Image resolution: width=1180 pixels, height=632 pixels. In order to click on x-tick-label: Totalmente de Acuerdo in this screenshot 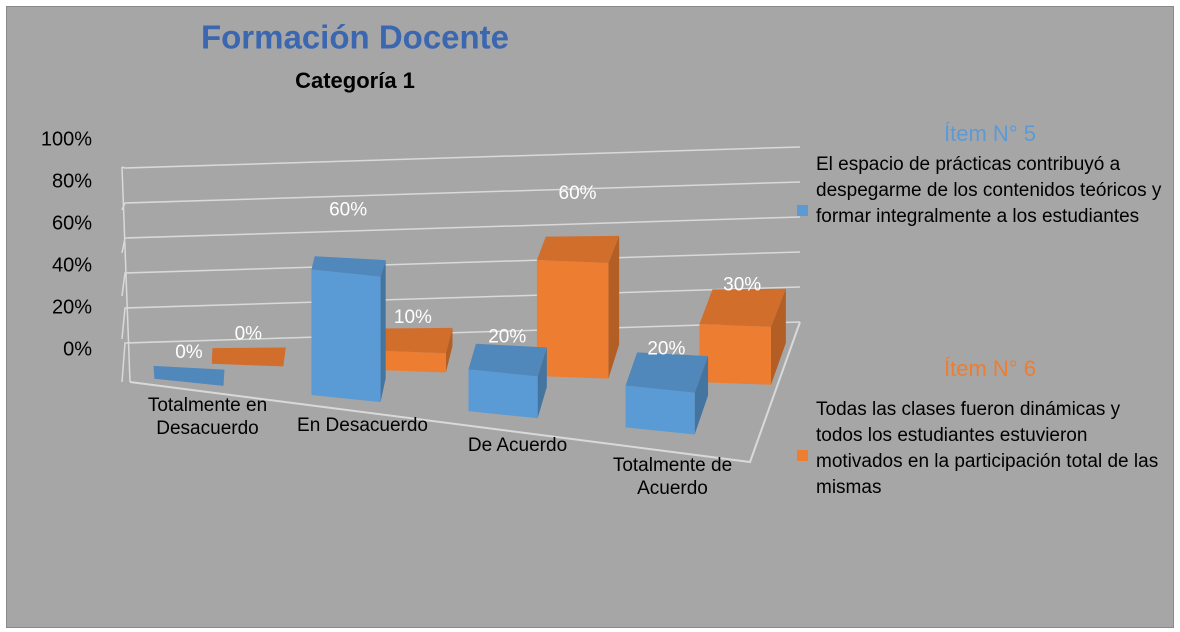, I will do `click(672, 477)`.